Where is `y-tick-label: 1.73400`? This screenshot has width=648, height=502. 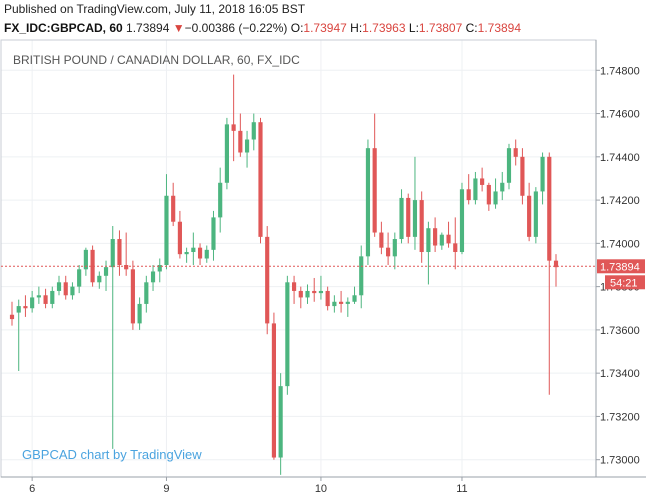 y-tick-label: 1.73400 is located at coordinates (620, 374).